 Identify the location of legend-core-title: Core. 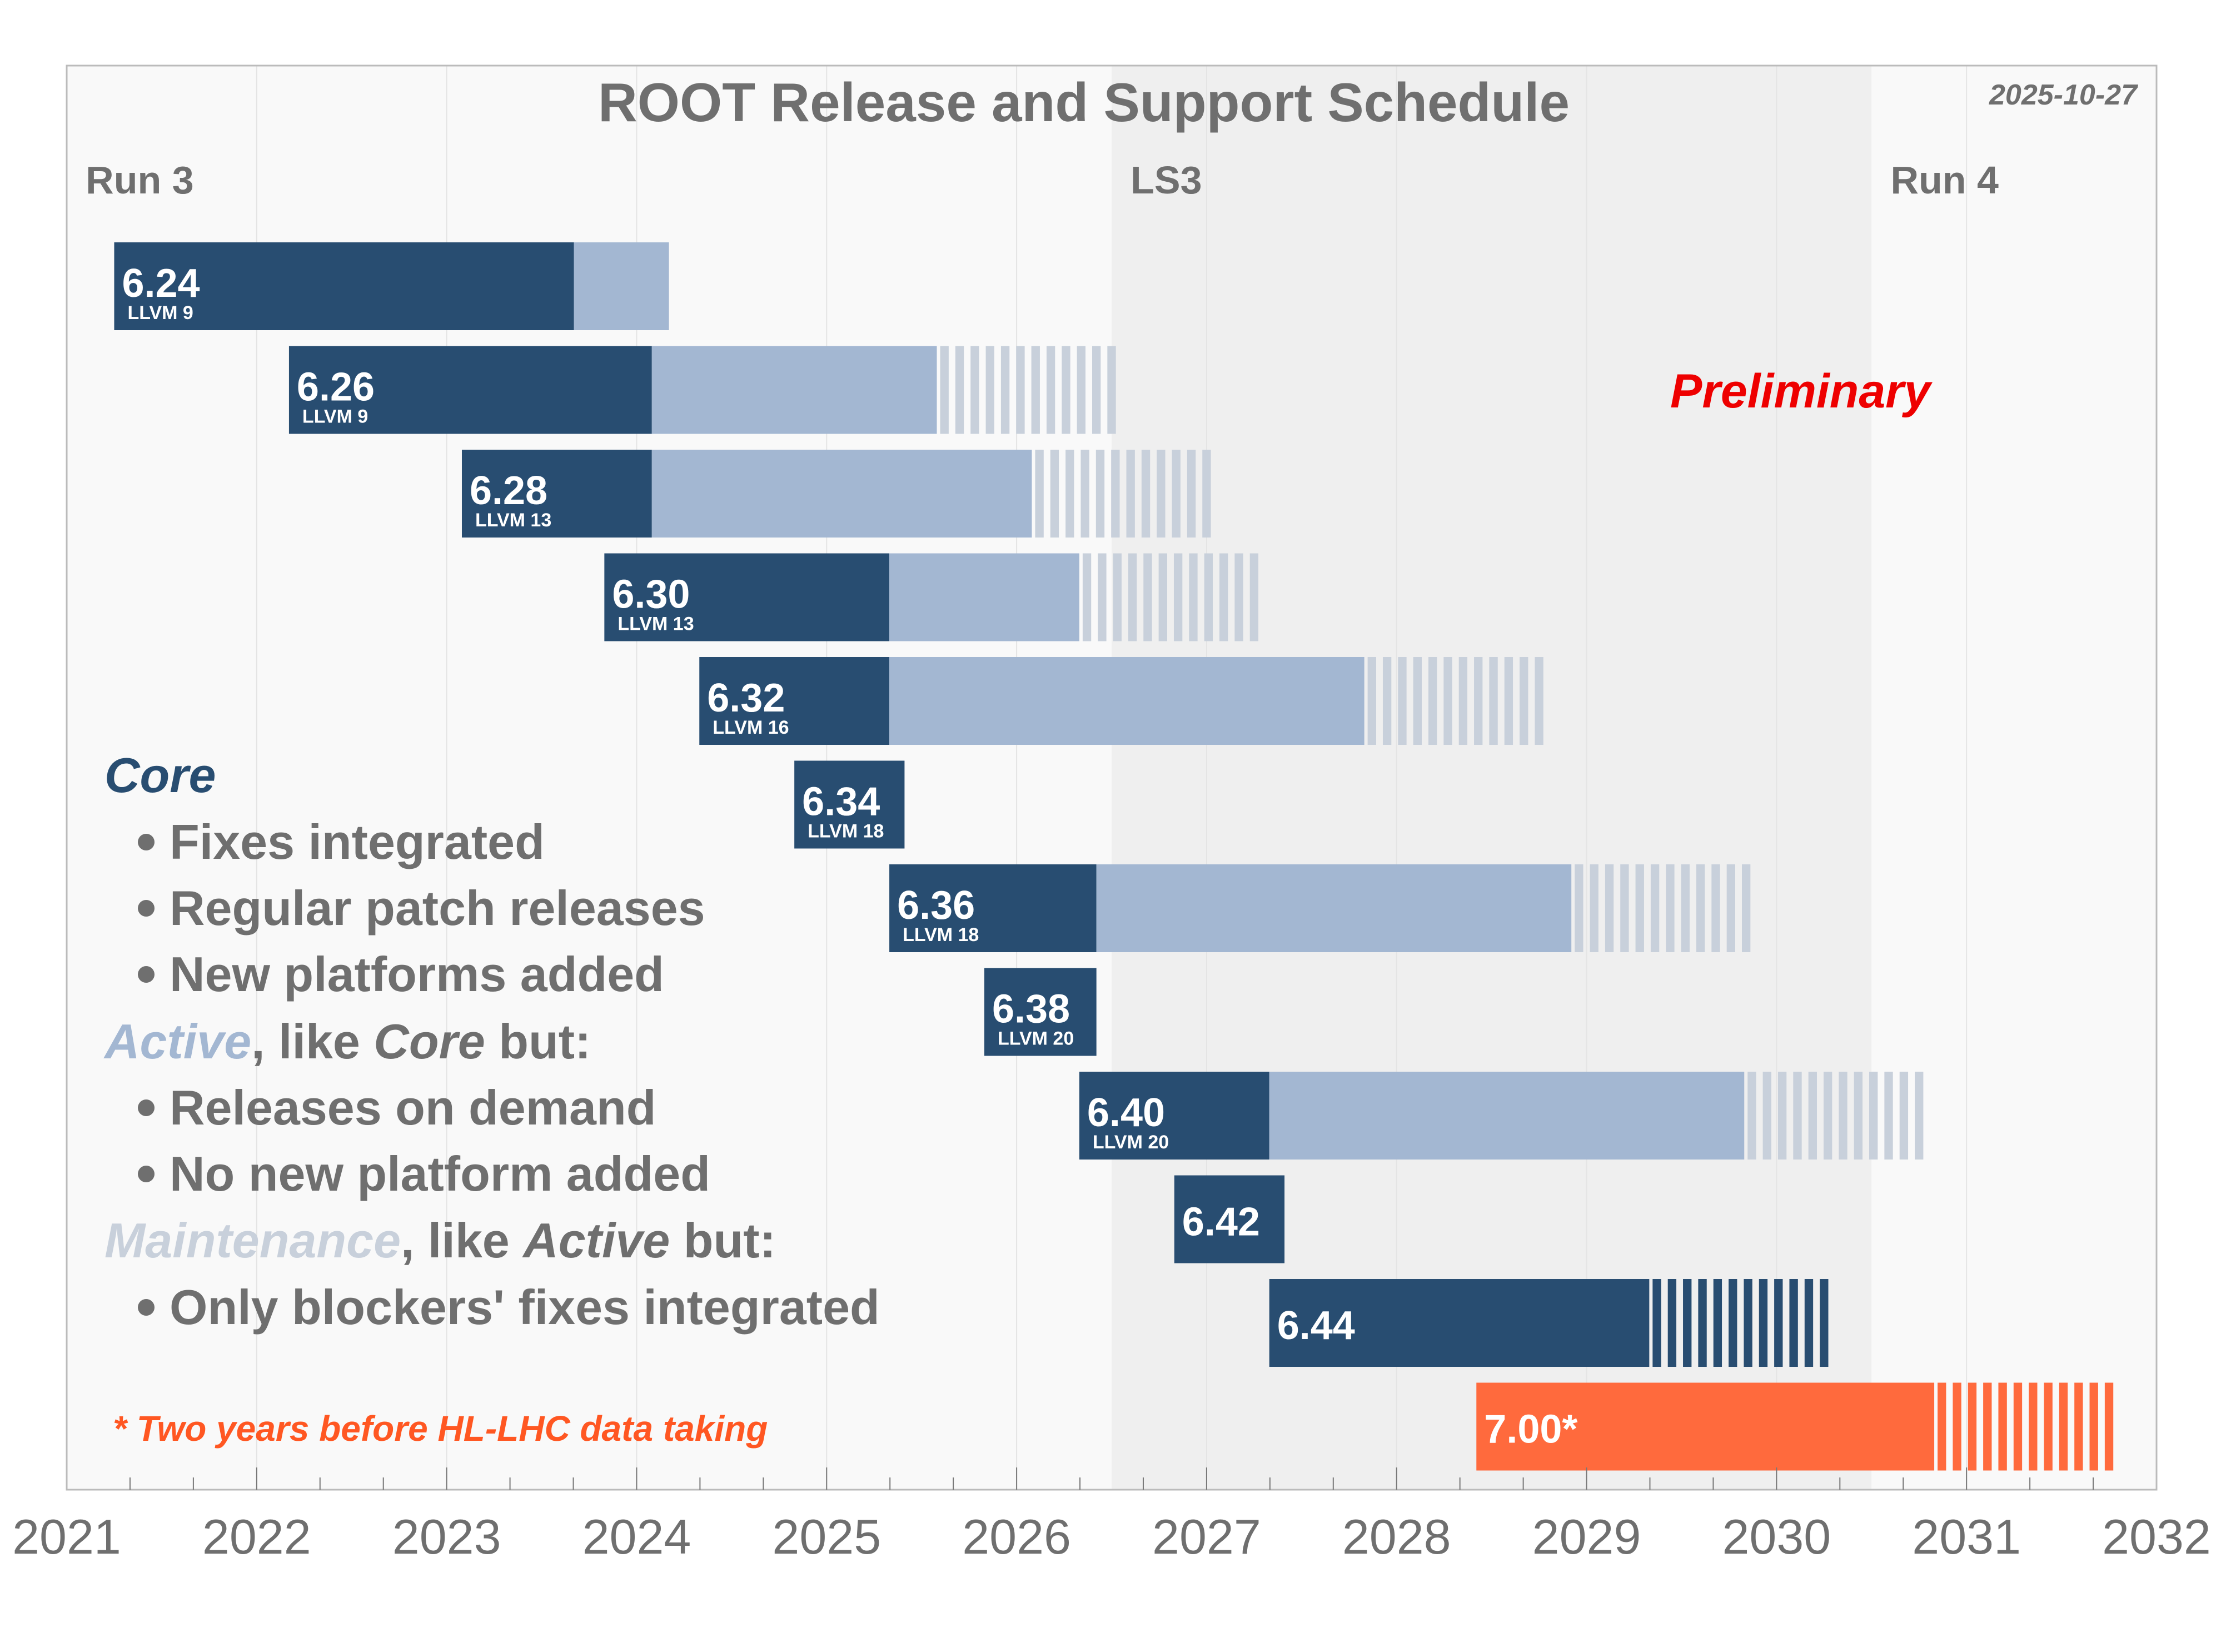
(160, 775).